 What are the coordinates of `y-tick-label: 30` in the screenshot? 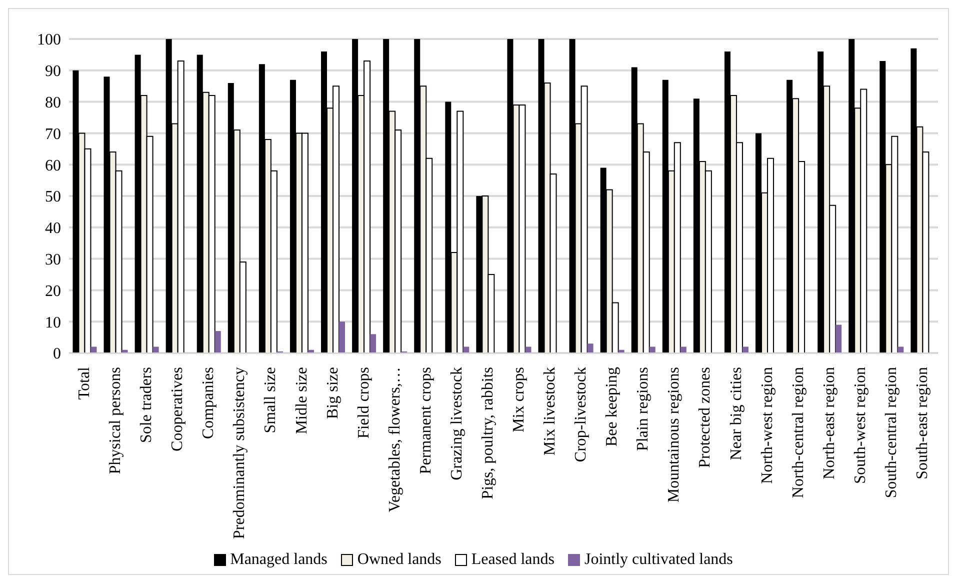 It's located at (53, 259).